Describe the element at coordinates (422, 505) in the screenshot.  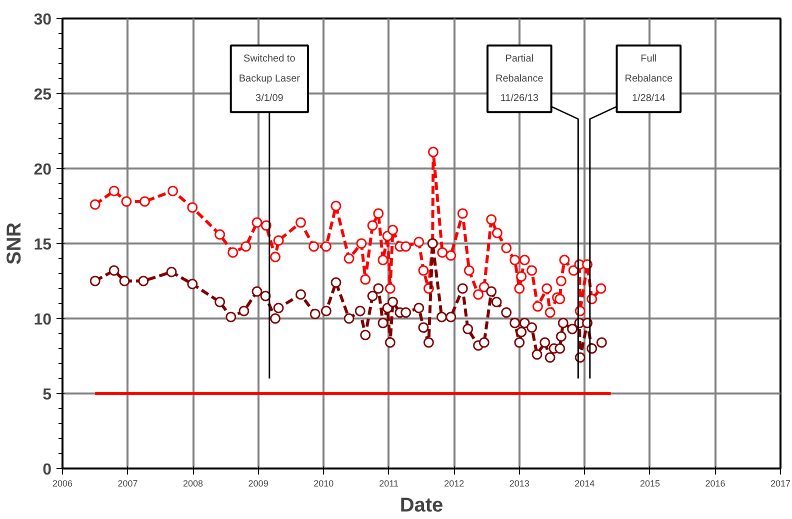
I see `x-axis-title: Date` at that location.